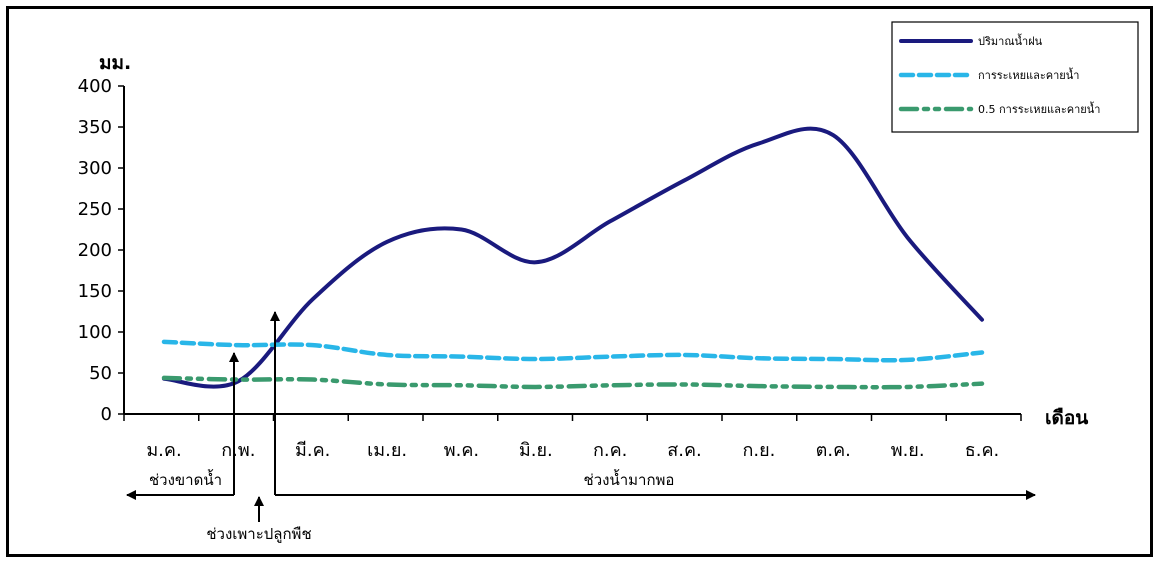 The width and height of the screenshot is (1163, 565). Describe the element at coordinates (163, 450) in the screenshot. I see `x-tick-label: ม.ค.` at that location.